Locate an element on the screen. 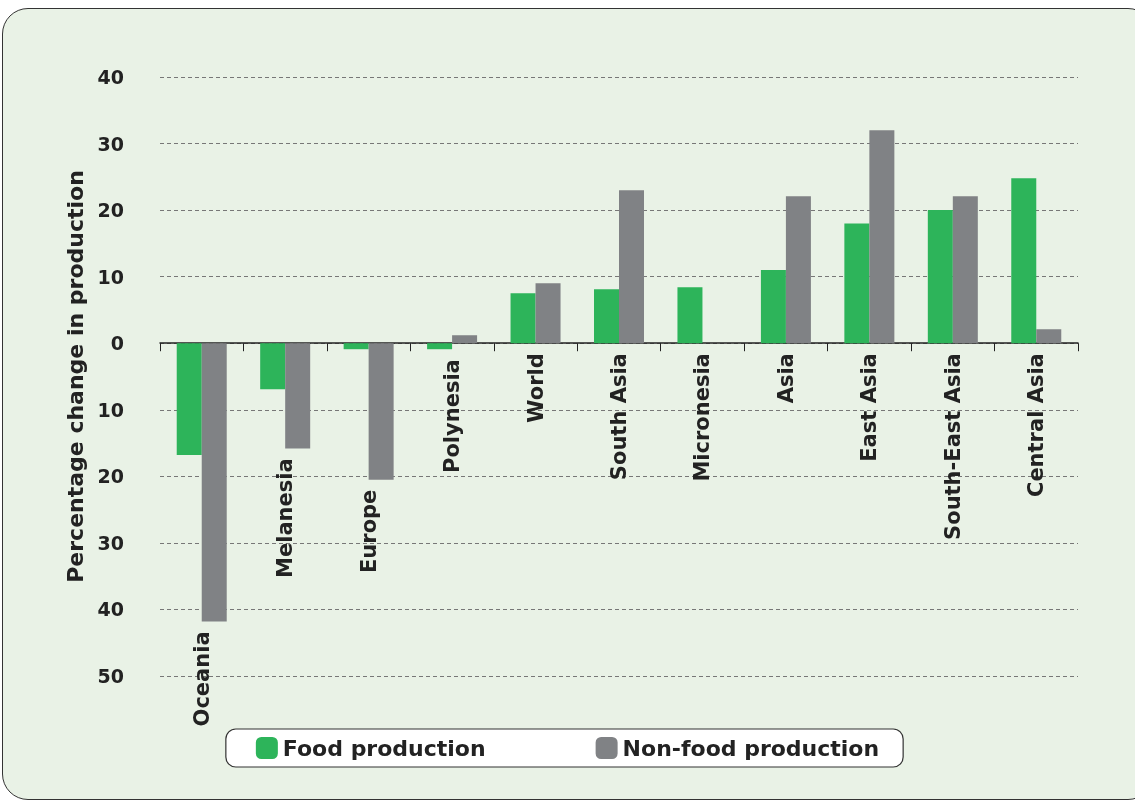 Image resolution: width=1135 pixels, height=803 pixels. legend-label: Food production is located at coordinates (384, 748).